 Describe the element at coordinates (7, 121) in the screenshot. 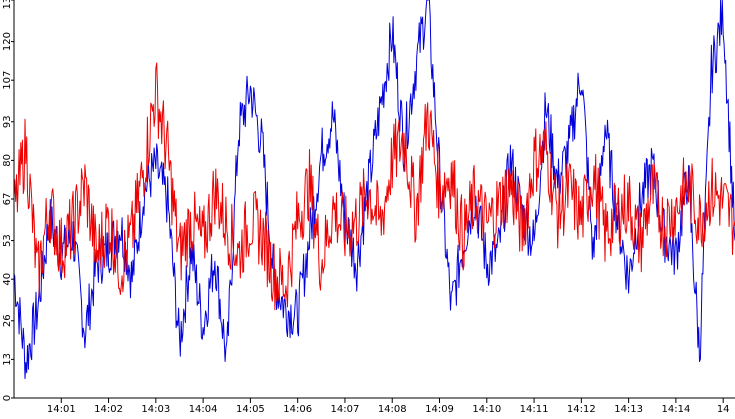

I see `y-tick-label: 93` at that location.